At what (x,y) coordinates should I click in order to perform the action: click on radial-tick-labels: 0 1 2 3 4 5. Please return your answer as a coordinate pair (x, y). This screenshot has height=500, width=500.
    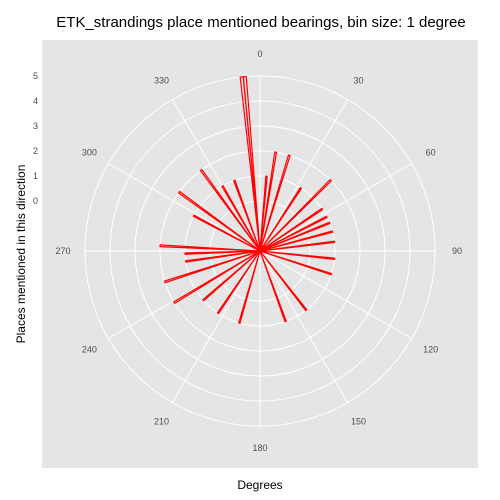
    Looking at the image, I should click on (35, 138).